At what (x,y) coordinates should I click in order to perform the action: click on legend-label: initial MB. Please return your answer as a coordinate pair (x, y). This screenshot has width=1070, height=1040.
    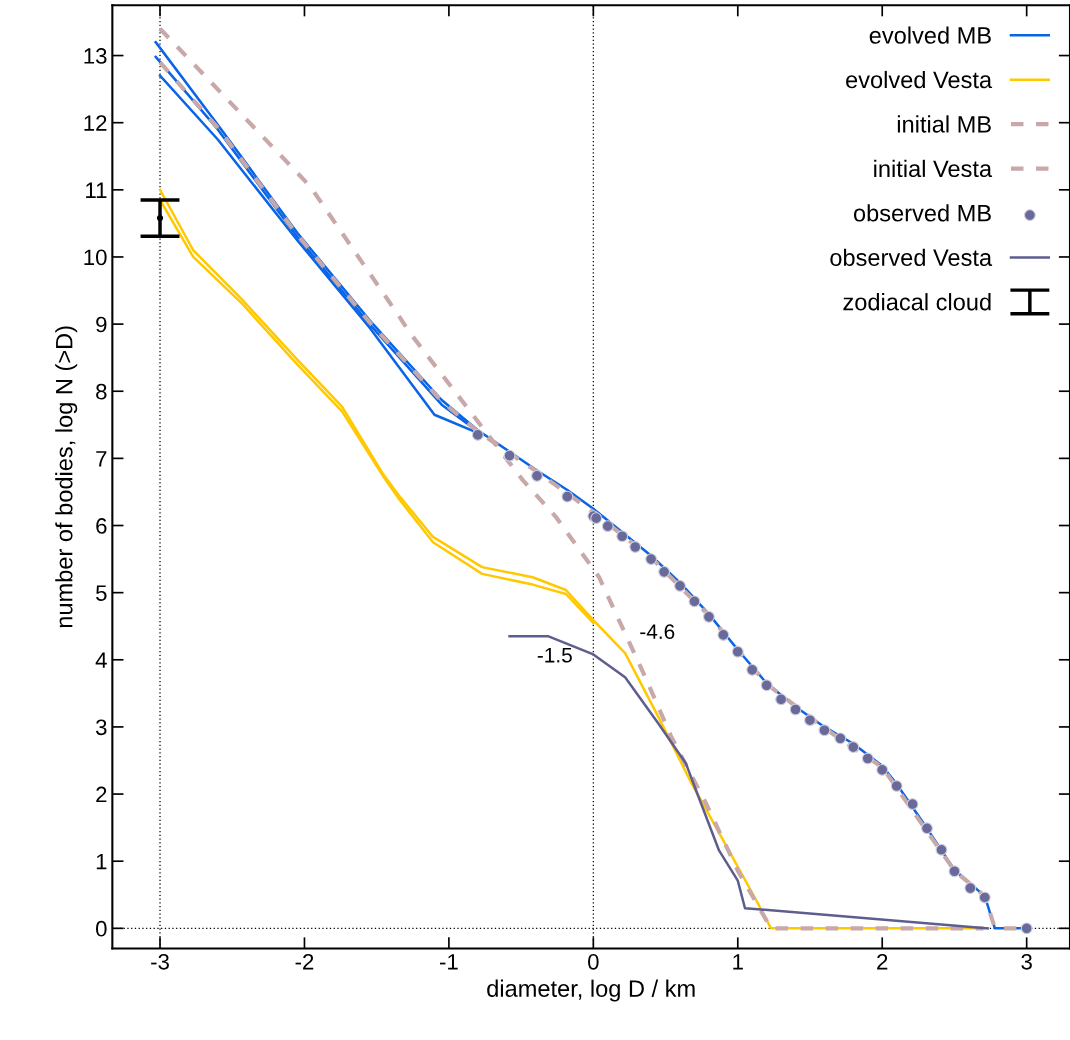
    Looking at the image, I should click on (944, 124).